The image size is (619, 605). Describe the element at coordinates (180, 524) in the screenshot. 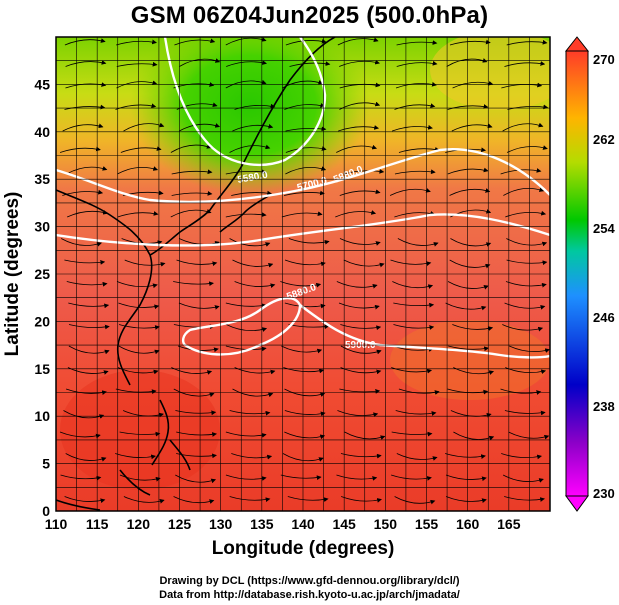

I see `x-tick-label: 125` at that location.